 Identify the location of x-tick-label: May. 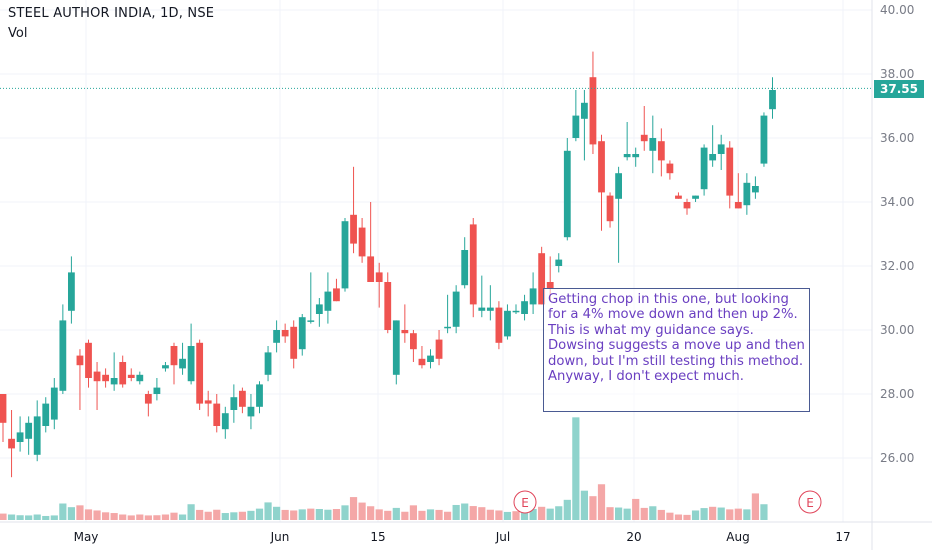
(86, 537).